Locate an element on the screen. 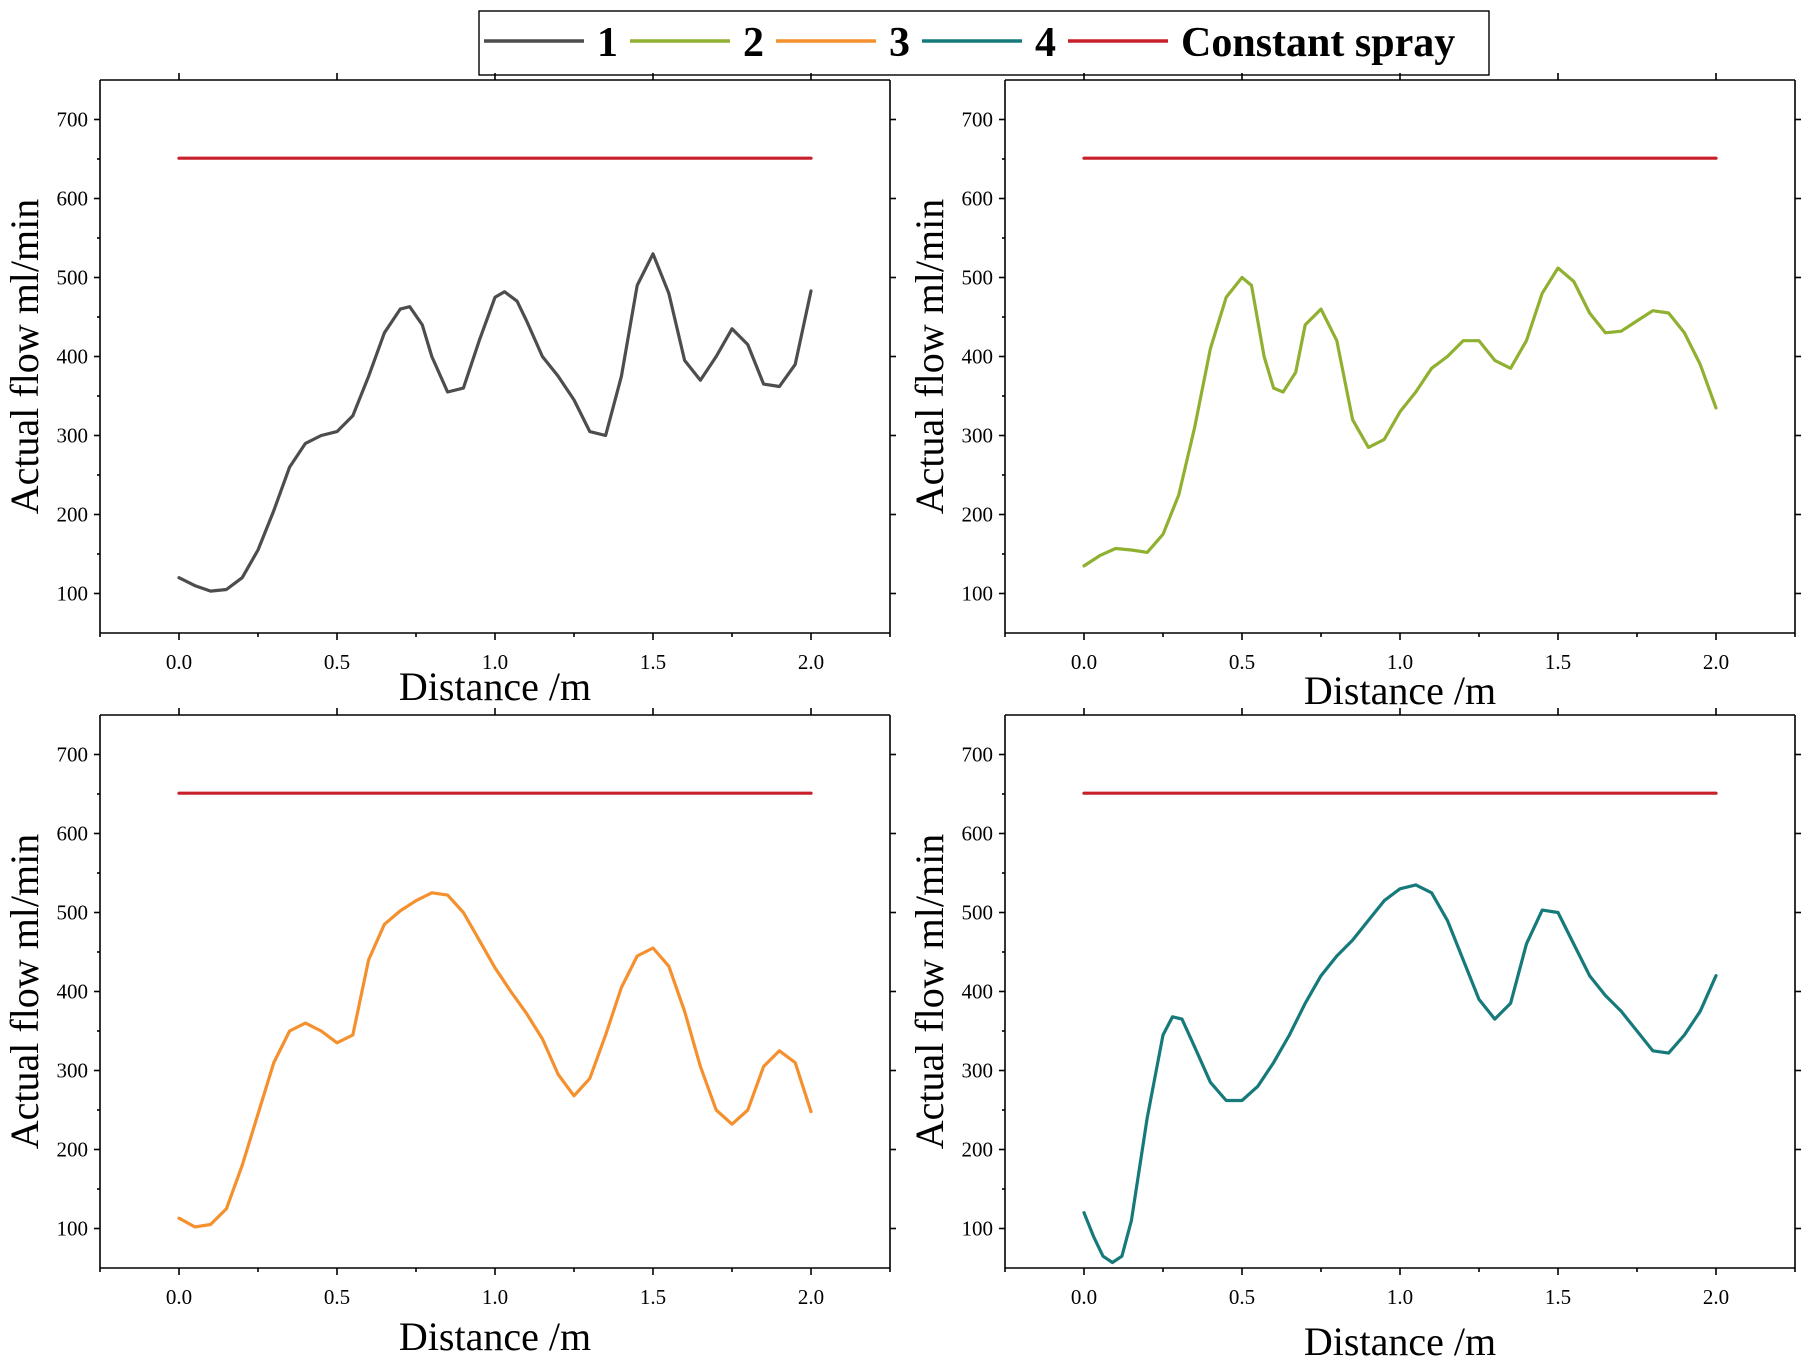 This screenshot has width=1804, height=1370. legend-item: Constant spray is located at coordinates (1261, 43).